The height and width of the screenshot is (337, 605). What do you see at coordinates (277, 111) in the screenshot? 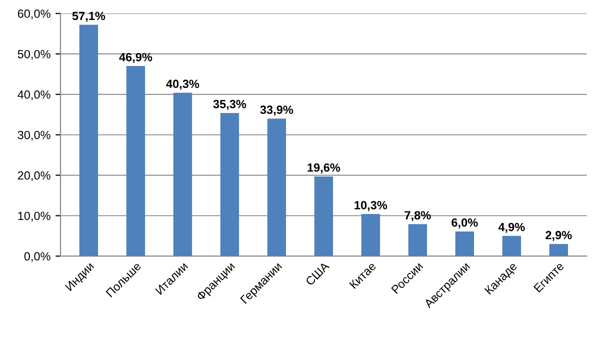
I see `data-label: 33,9%` at bounding box center [277, 111].